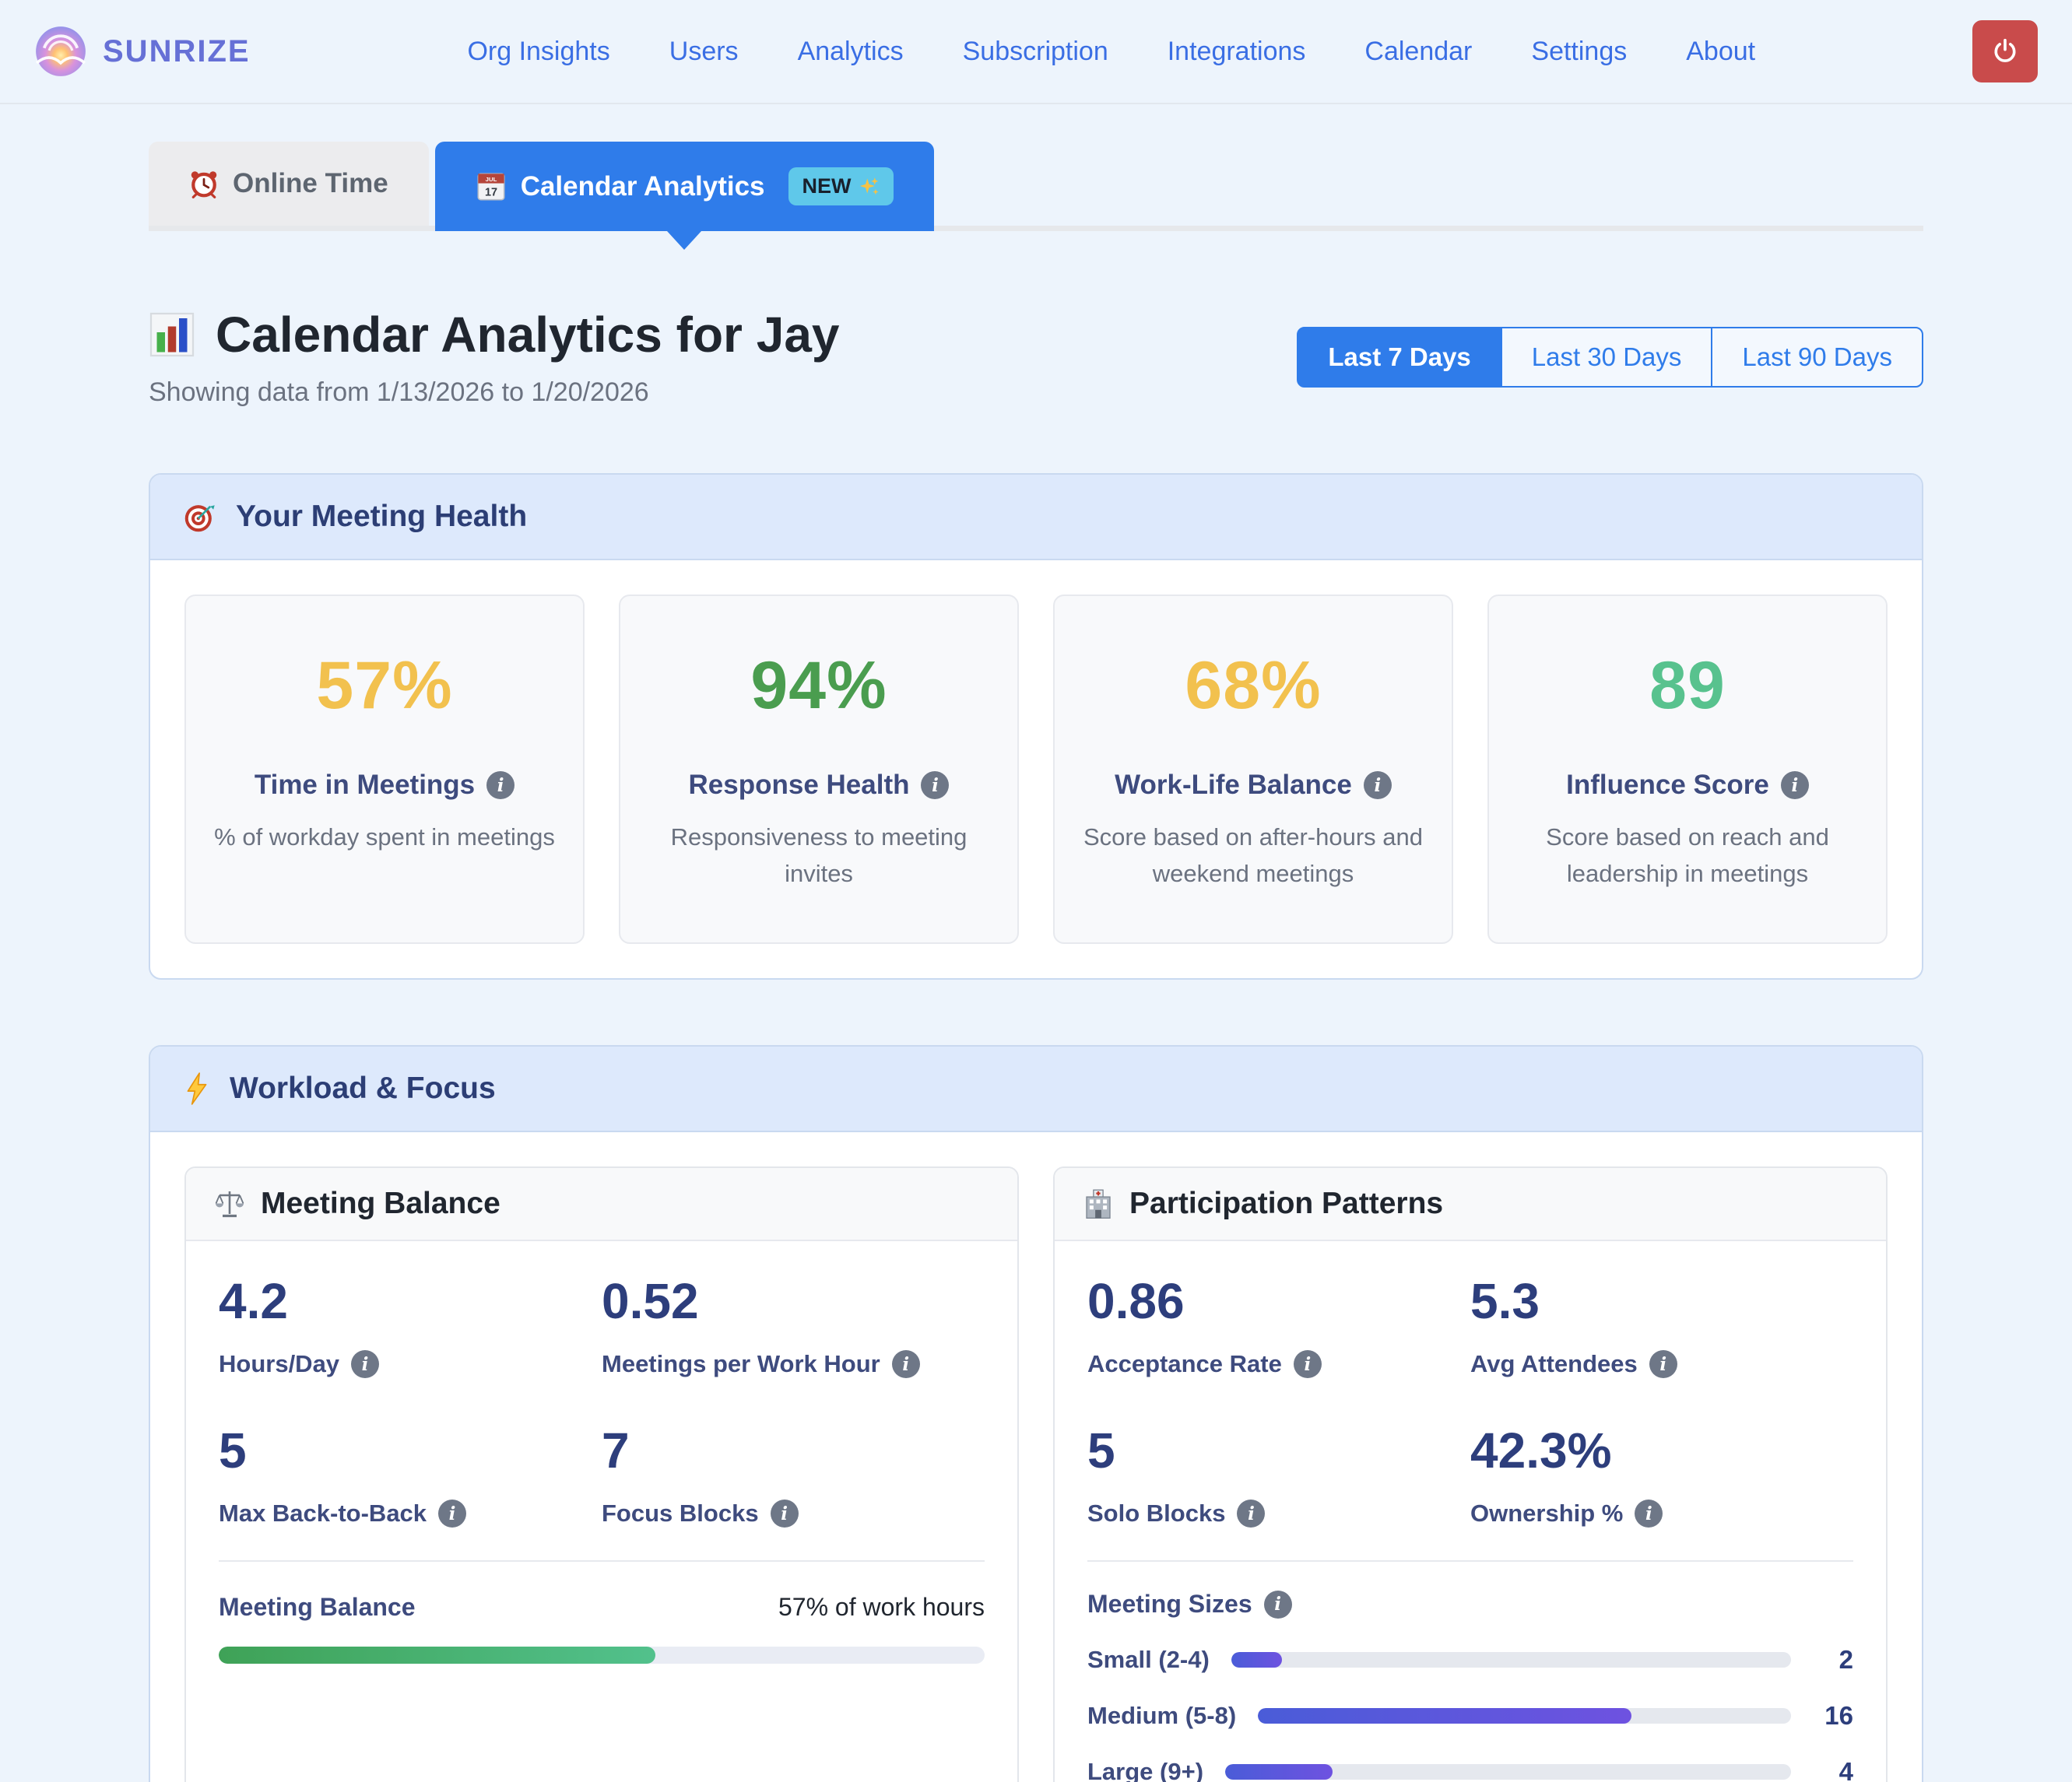 The image size is (2072, 1782). I want to click on page-title-text: Calendar Analytics for Jay, so click(528, 335).